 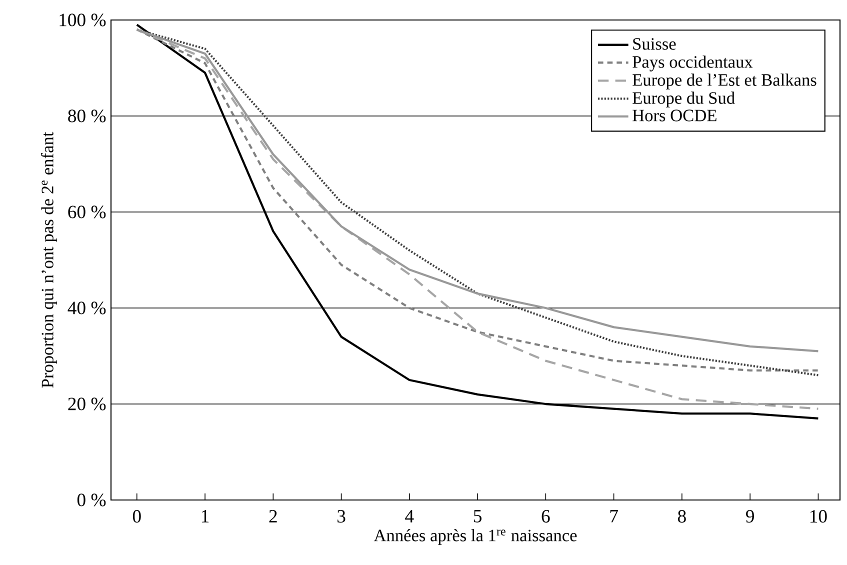 I want to click on y-axis-title: Proportion qui n’ont pas de 2$^{e}$ enfant, so click(x=49, y=260).